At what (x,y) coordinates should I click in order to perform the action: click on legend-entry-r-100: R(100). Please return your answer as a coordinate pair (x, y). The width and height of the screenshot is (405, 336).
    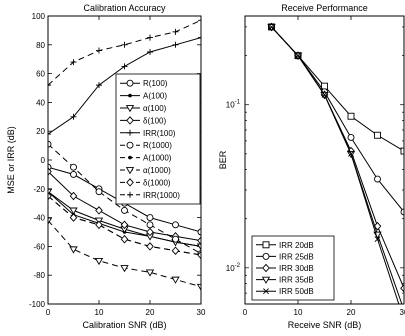
    Looking at the image, I should click on (144, 83).